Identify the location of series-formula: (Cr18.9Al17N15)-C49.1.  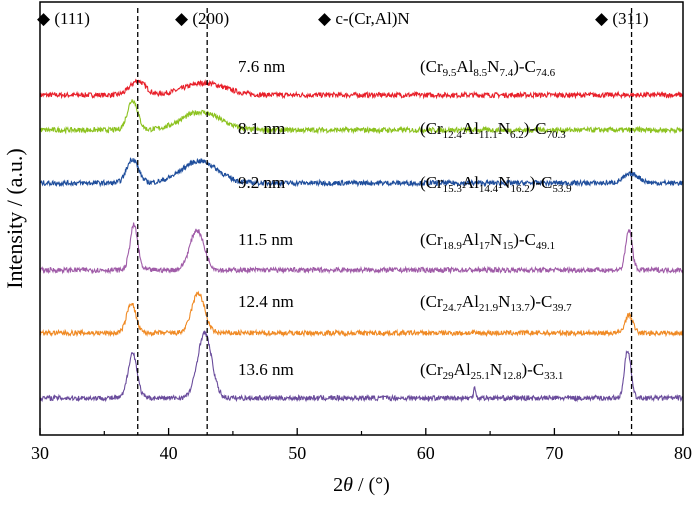
(487, 241).